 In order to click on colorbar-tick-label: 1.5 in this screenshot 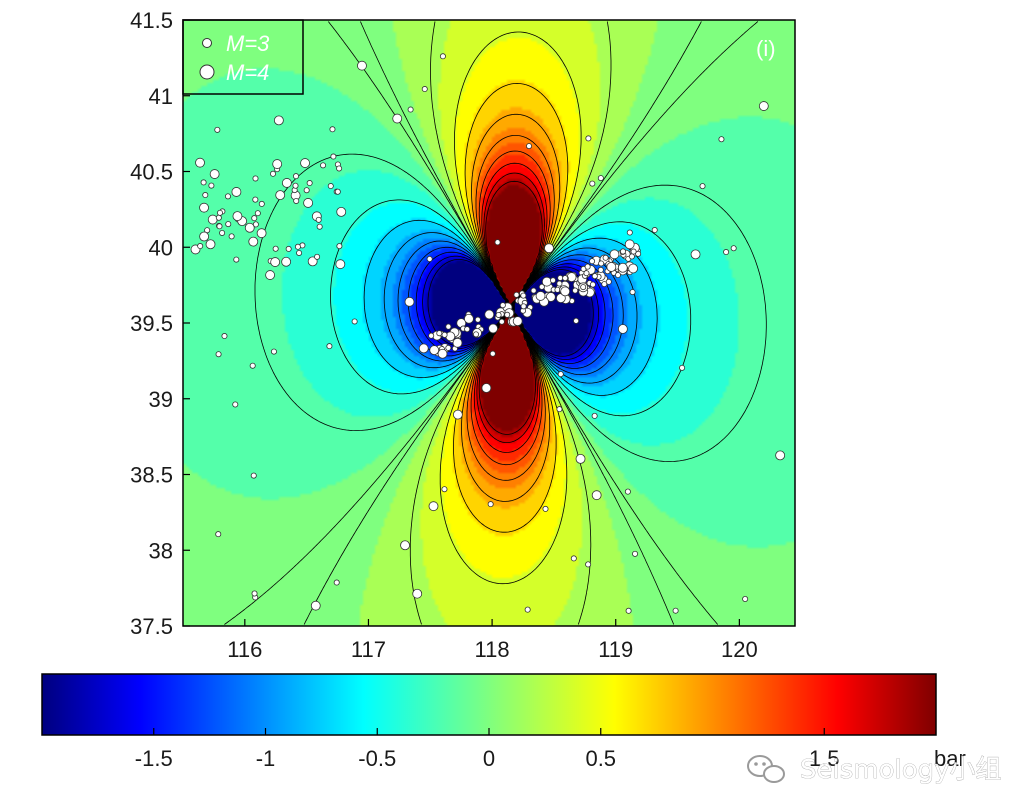, I will do `click(824, 758)`.